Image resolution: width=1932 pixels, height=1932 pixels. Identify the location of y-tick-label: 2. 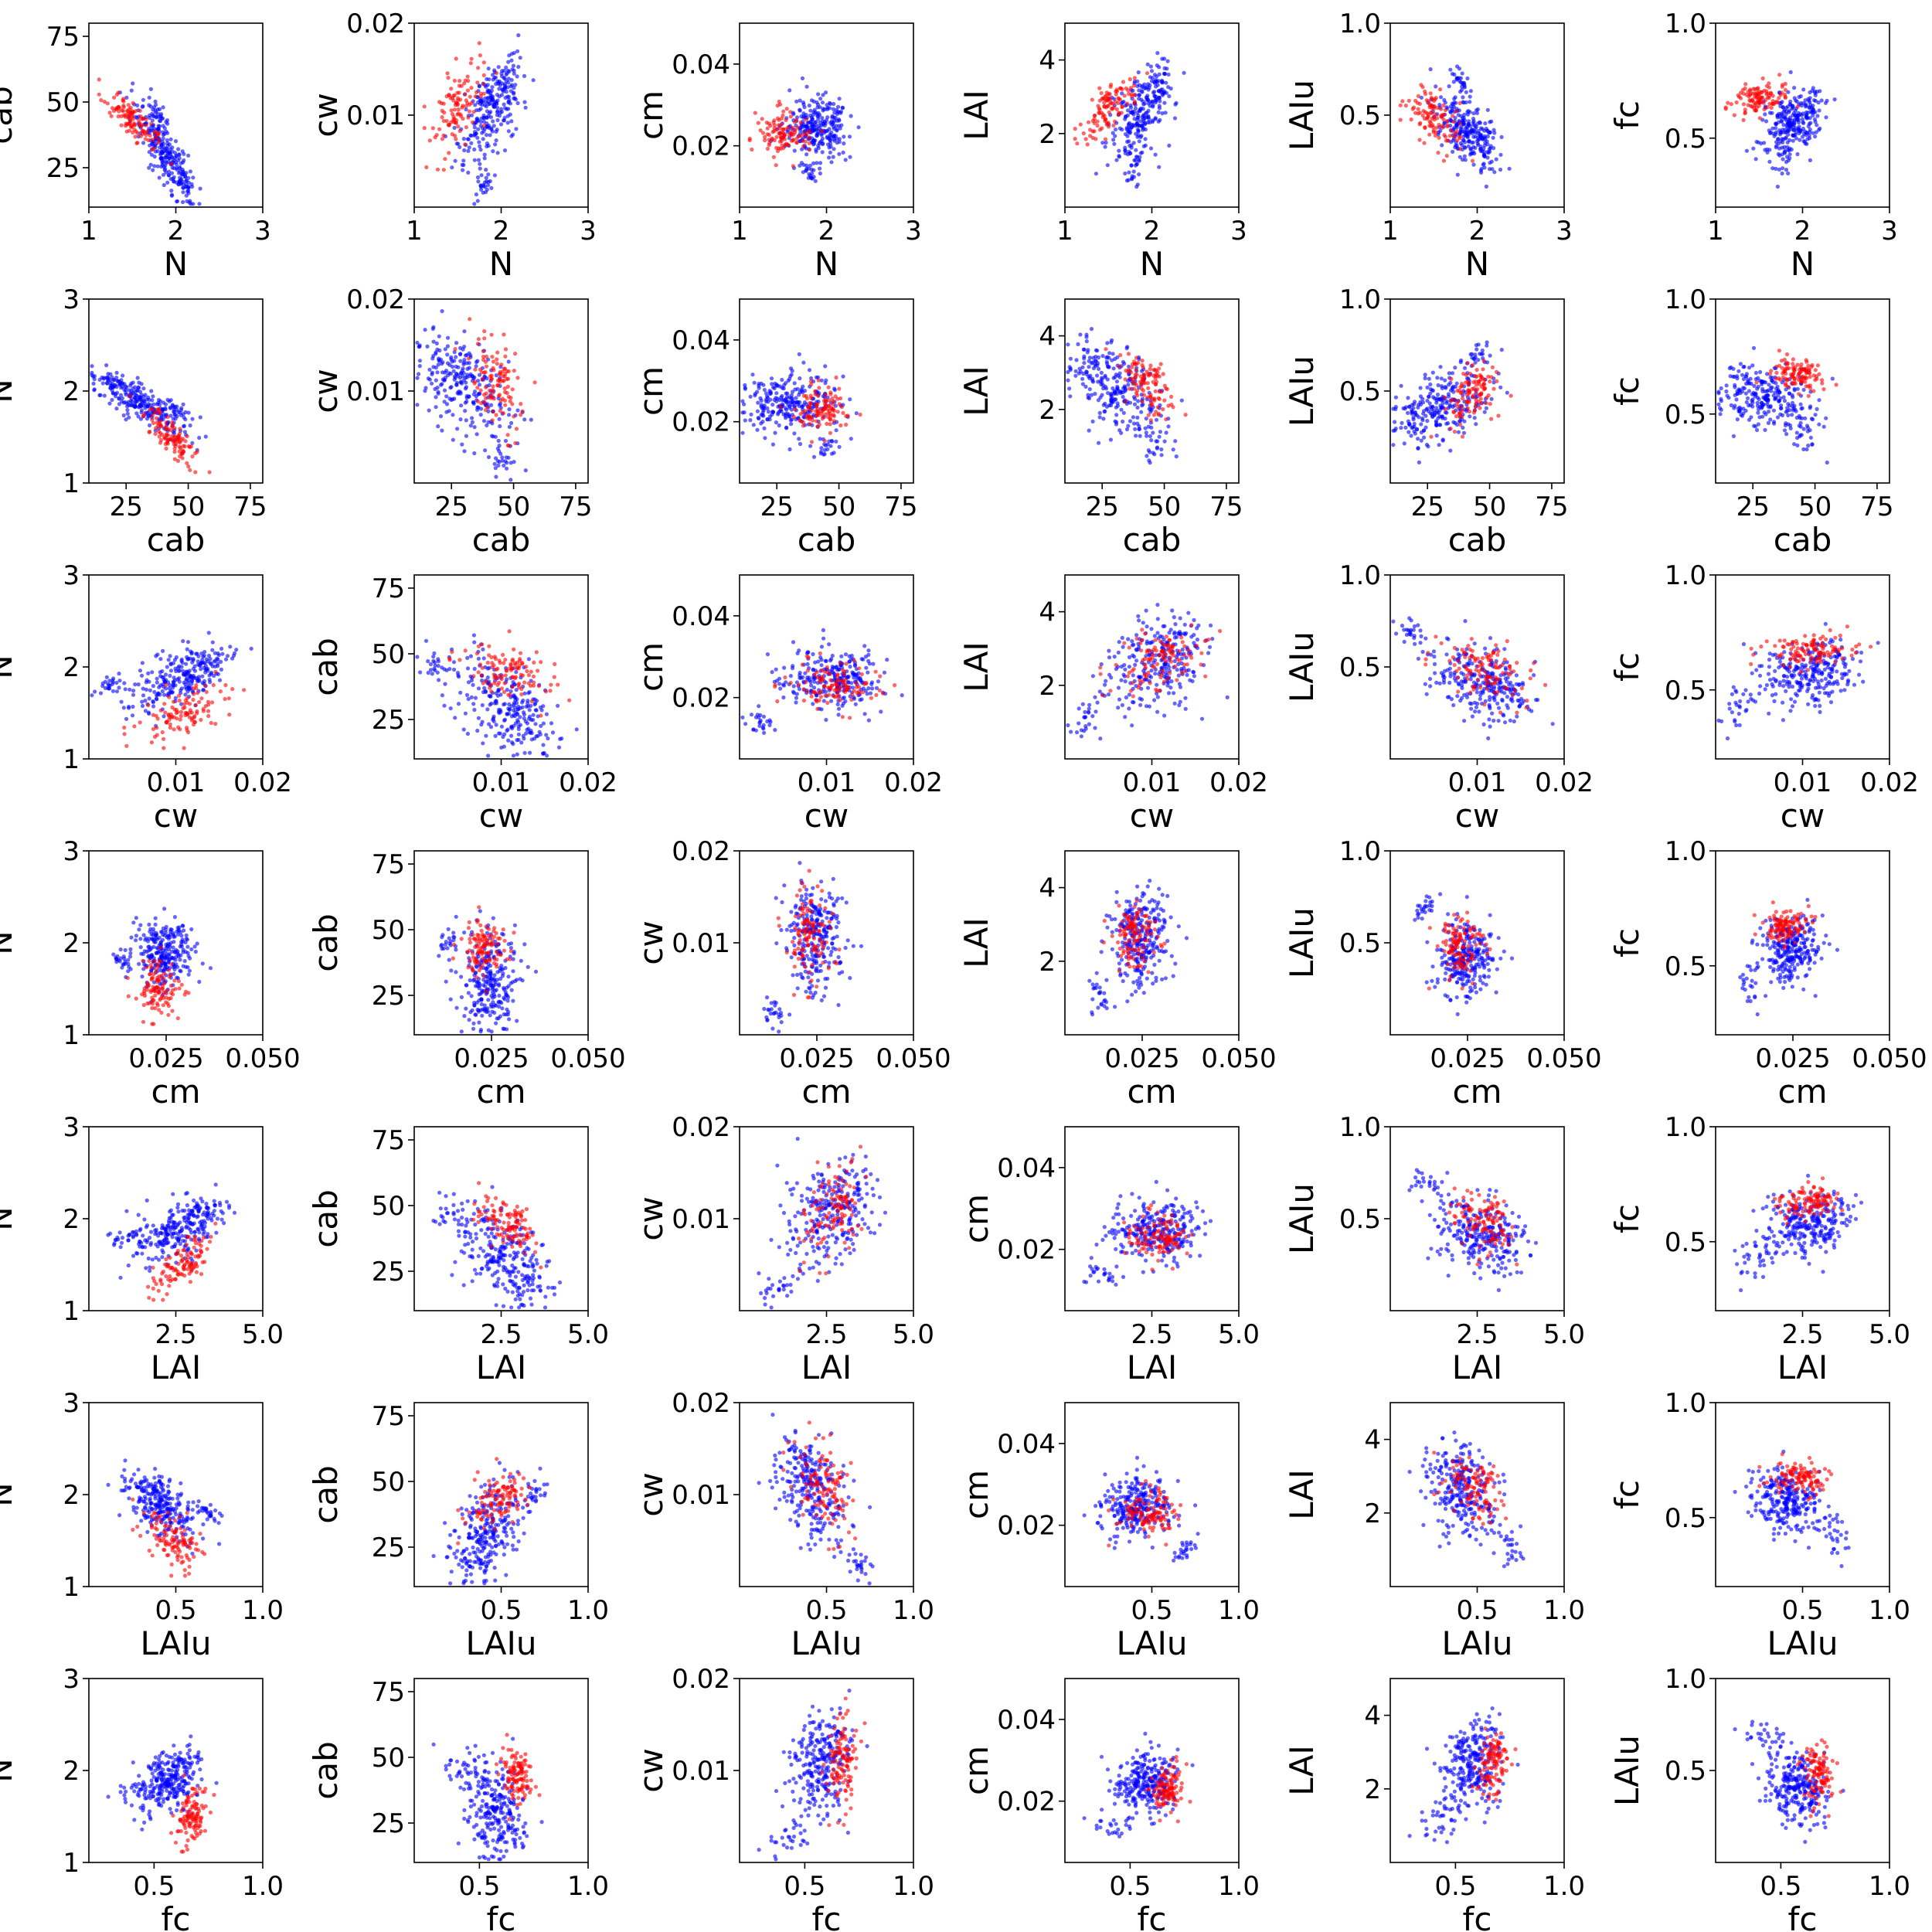
(71, 392).